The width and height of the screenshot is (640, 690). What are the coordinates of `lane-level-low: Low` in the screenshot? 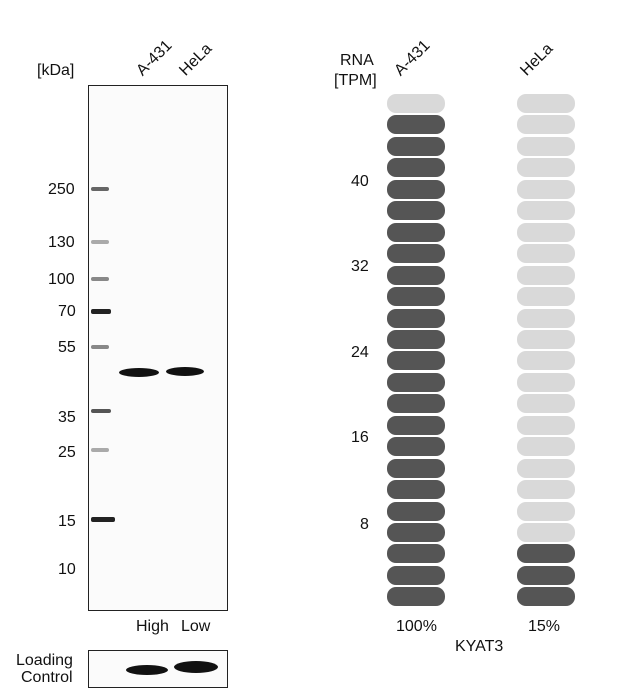 It's located at (196, 626).